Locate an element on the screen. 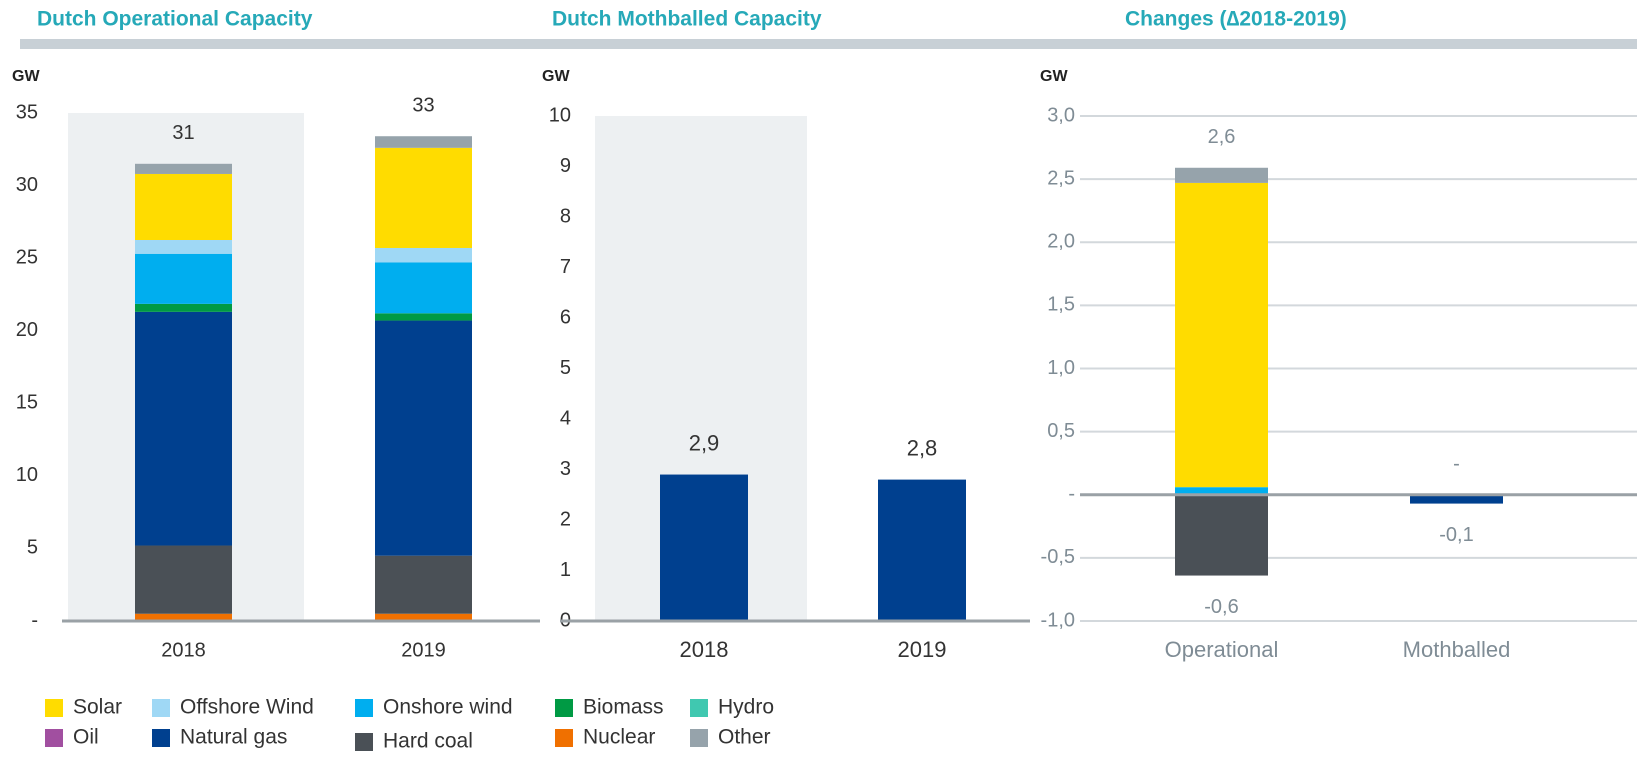  legend-label: Hard coal is located at coordinates (428, 741).